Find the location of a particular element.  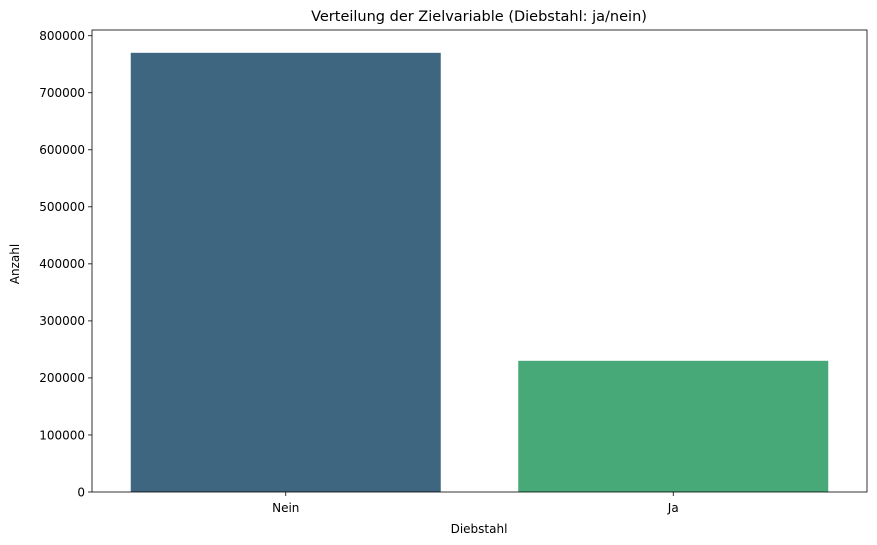

y-tick-label: 100000 is located at coordinates (62, 435).